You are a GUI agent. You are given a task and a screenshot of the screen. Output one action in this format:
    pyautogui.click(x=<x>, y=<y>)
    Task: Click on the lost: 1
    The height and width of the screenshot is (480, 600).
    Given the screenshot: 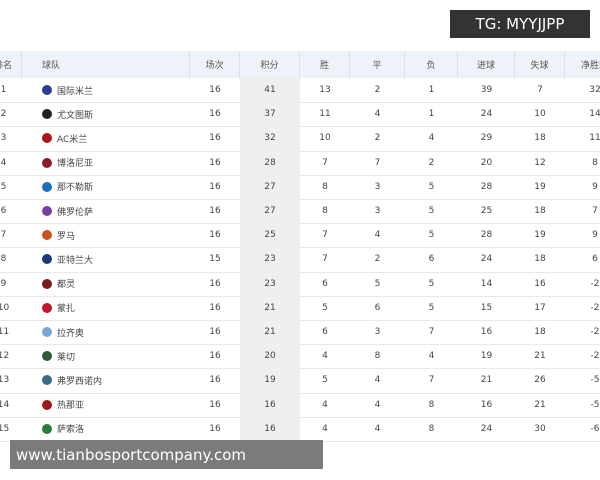 What is the action you would take?
    pyautogui.click(x=431, y=114)
    